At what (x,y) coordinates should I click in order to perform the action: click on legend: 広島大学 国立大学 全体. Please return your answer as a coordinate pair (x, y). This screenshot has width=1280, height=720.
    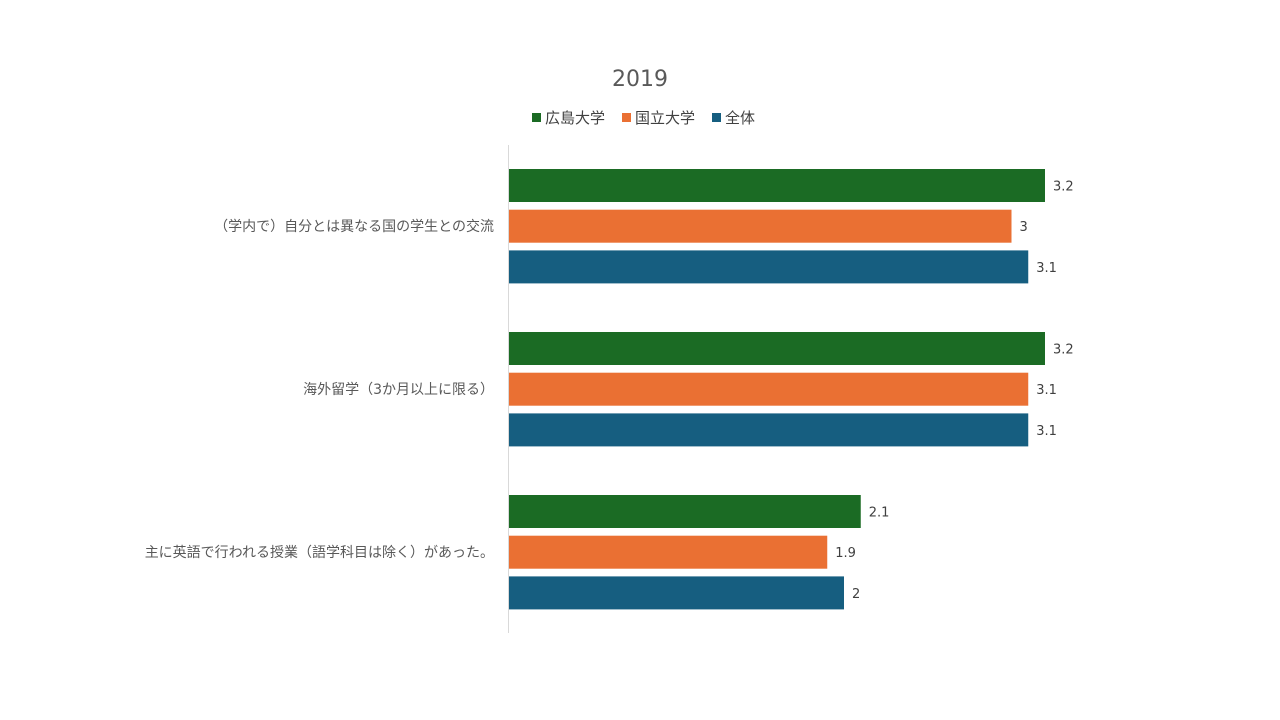
    Looking at the image, I should click on (643, 118).